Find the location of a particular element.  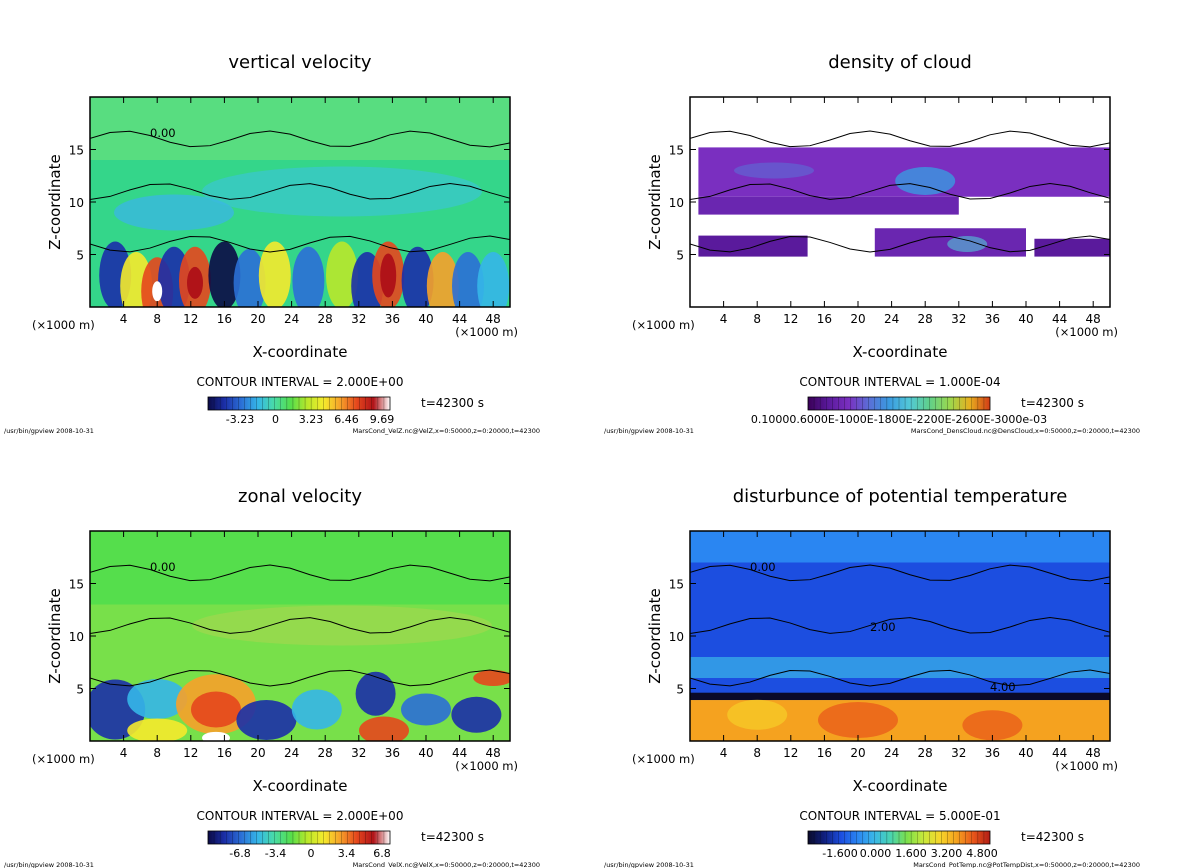

contour-interval: CONTOUR INTERVAL = 5.000E-01 is located at coordinates (899, 816).